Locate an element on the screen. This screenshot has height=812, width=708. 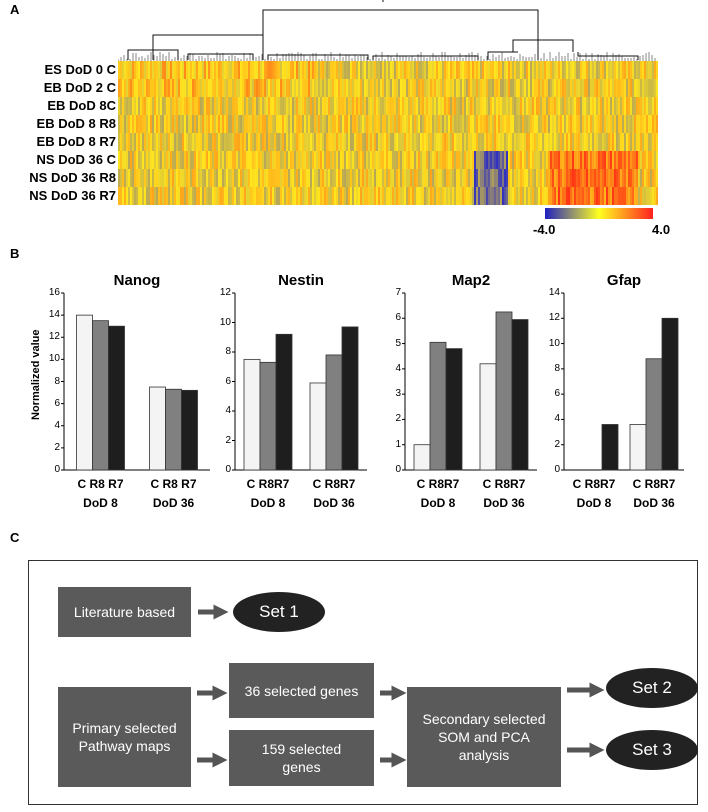
y-tick-label: 7 is located at coordinates (398, 292).